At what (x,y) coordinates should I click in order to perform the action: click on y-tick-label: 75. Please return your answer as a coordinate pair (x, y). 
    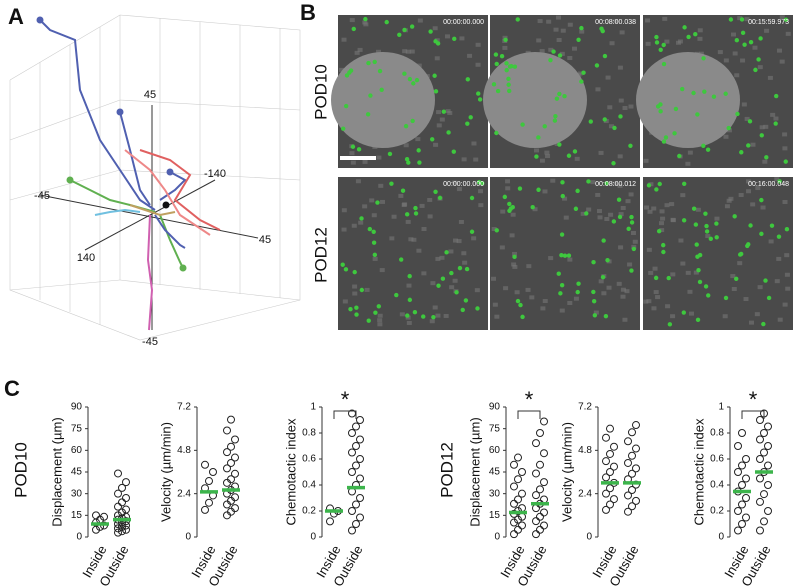
    Looking at the image, I should click on (77, 428).